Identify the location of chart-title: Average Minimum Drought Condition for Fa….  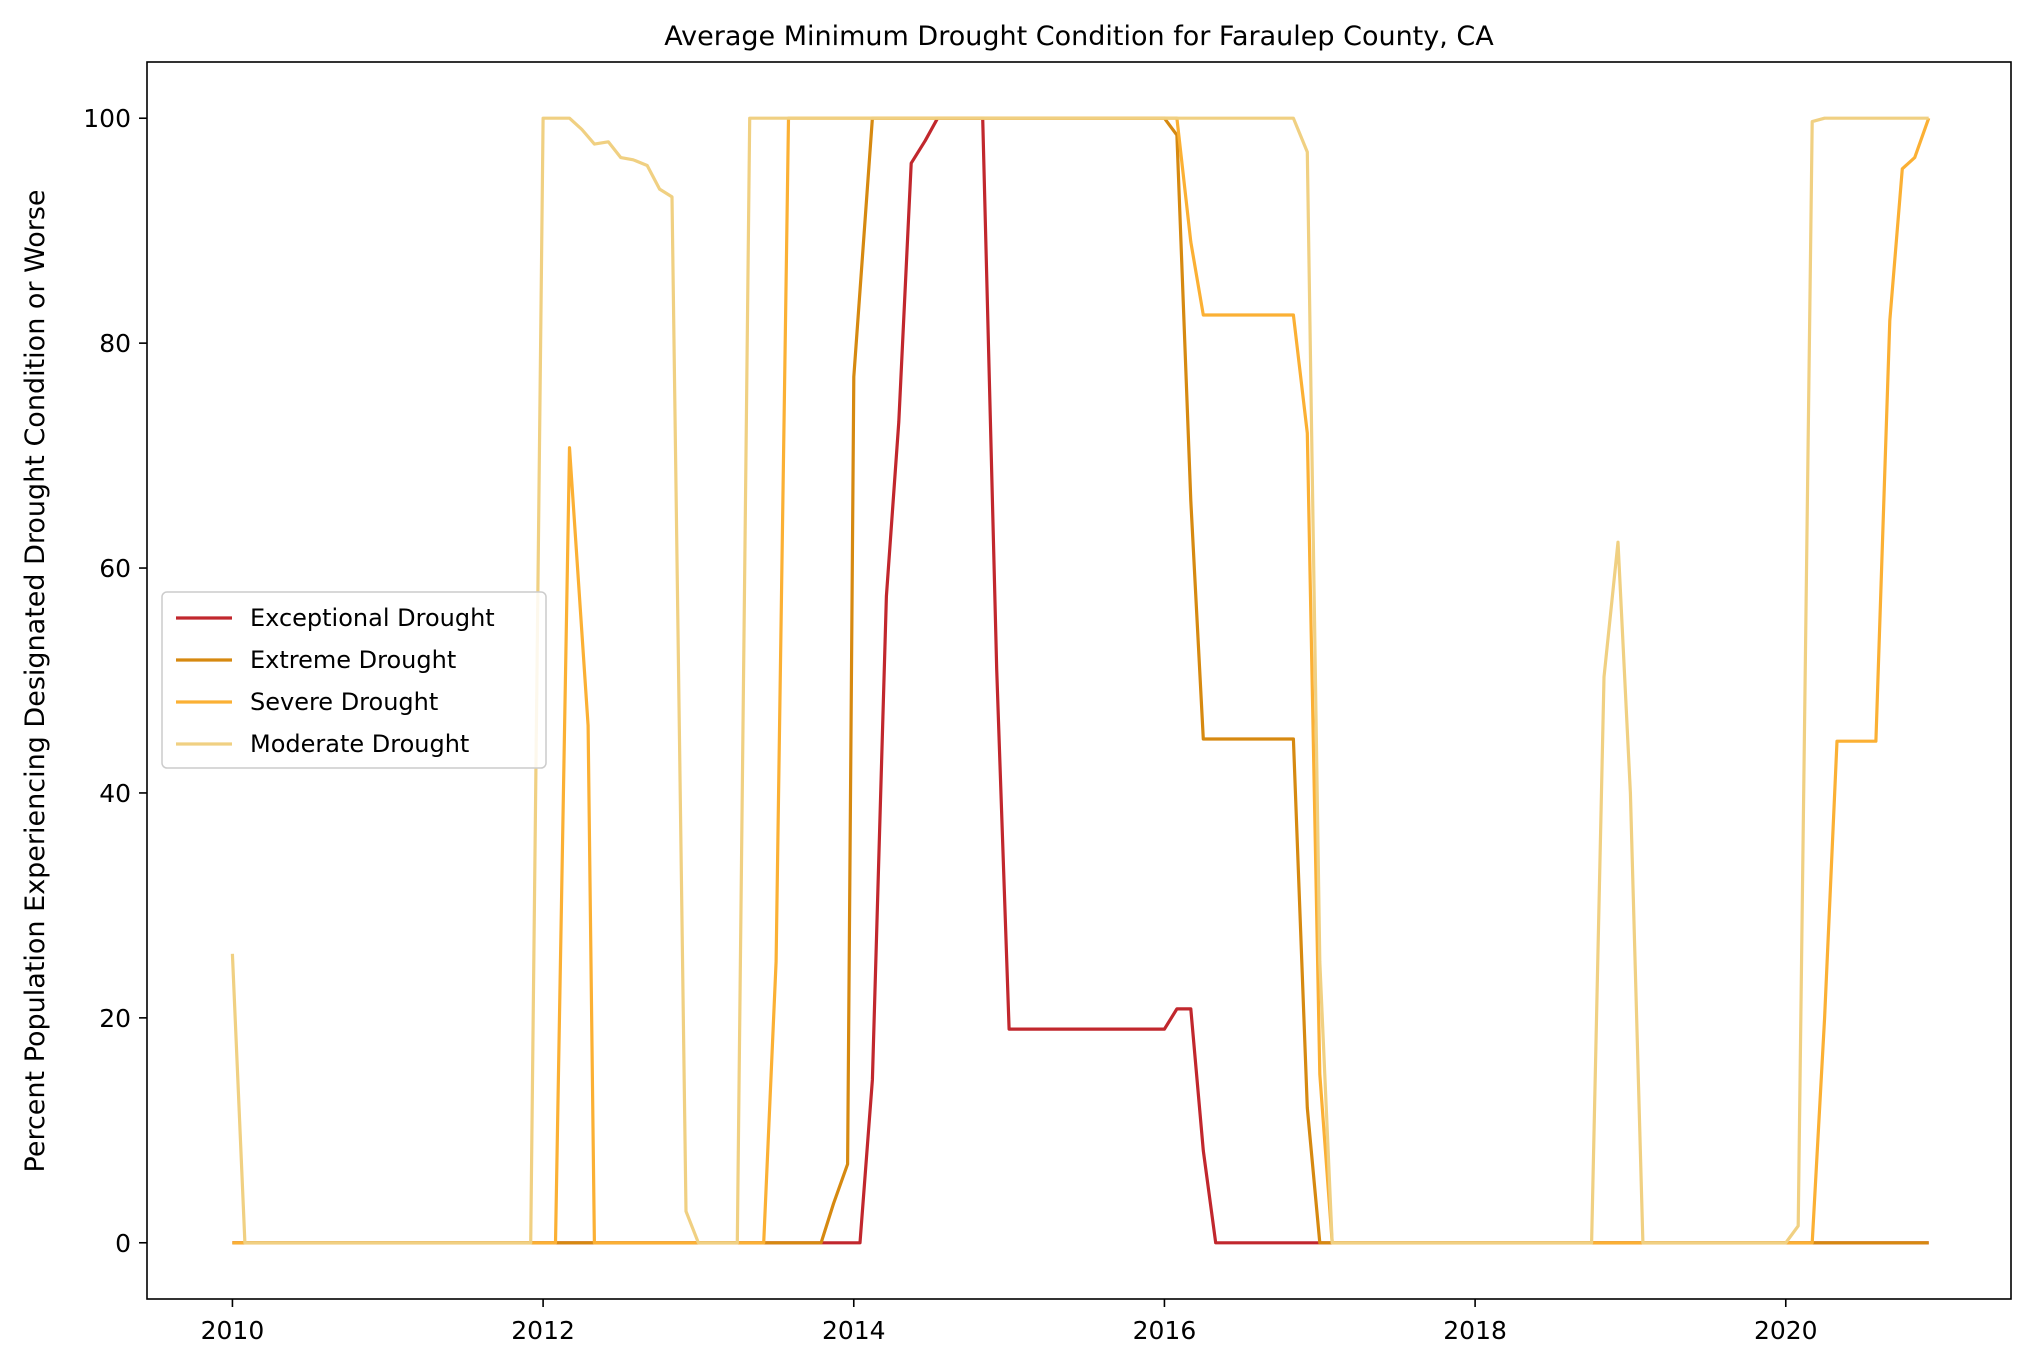
(1079, 36).